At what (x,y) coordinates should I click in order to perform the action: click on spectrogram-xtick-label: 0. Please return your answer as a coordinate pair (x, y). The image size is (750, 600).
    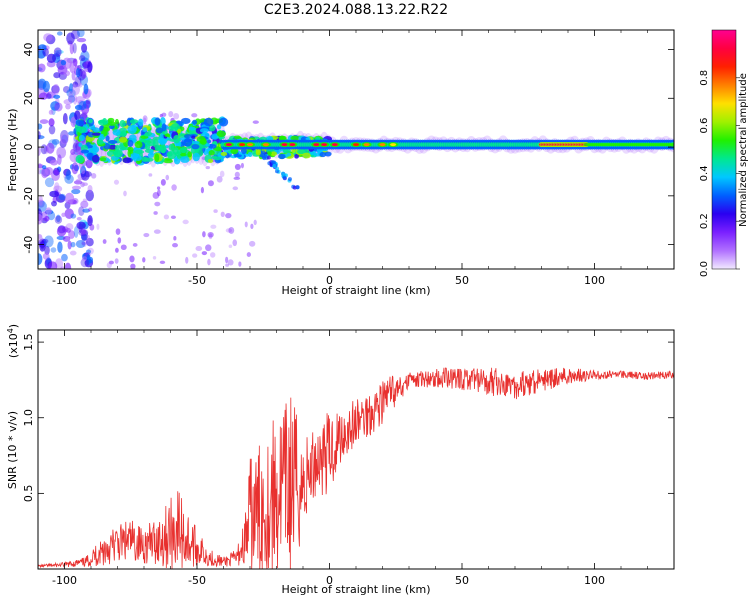
    Looking at the image, I should click on (329, 280).